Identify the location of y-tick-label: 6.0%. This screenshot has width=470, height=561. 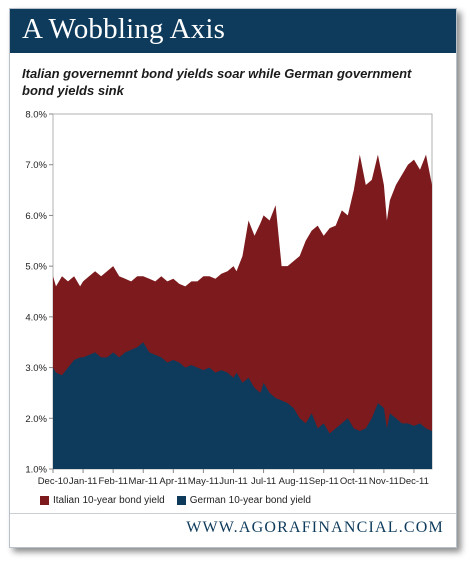
(36, 216).